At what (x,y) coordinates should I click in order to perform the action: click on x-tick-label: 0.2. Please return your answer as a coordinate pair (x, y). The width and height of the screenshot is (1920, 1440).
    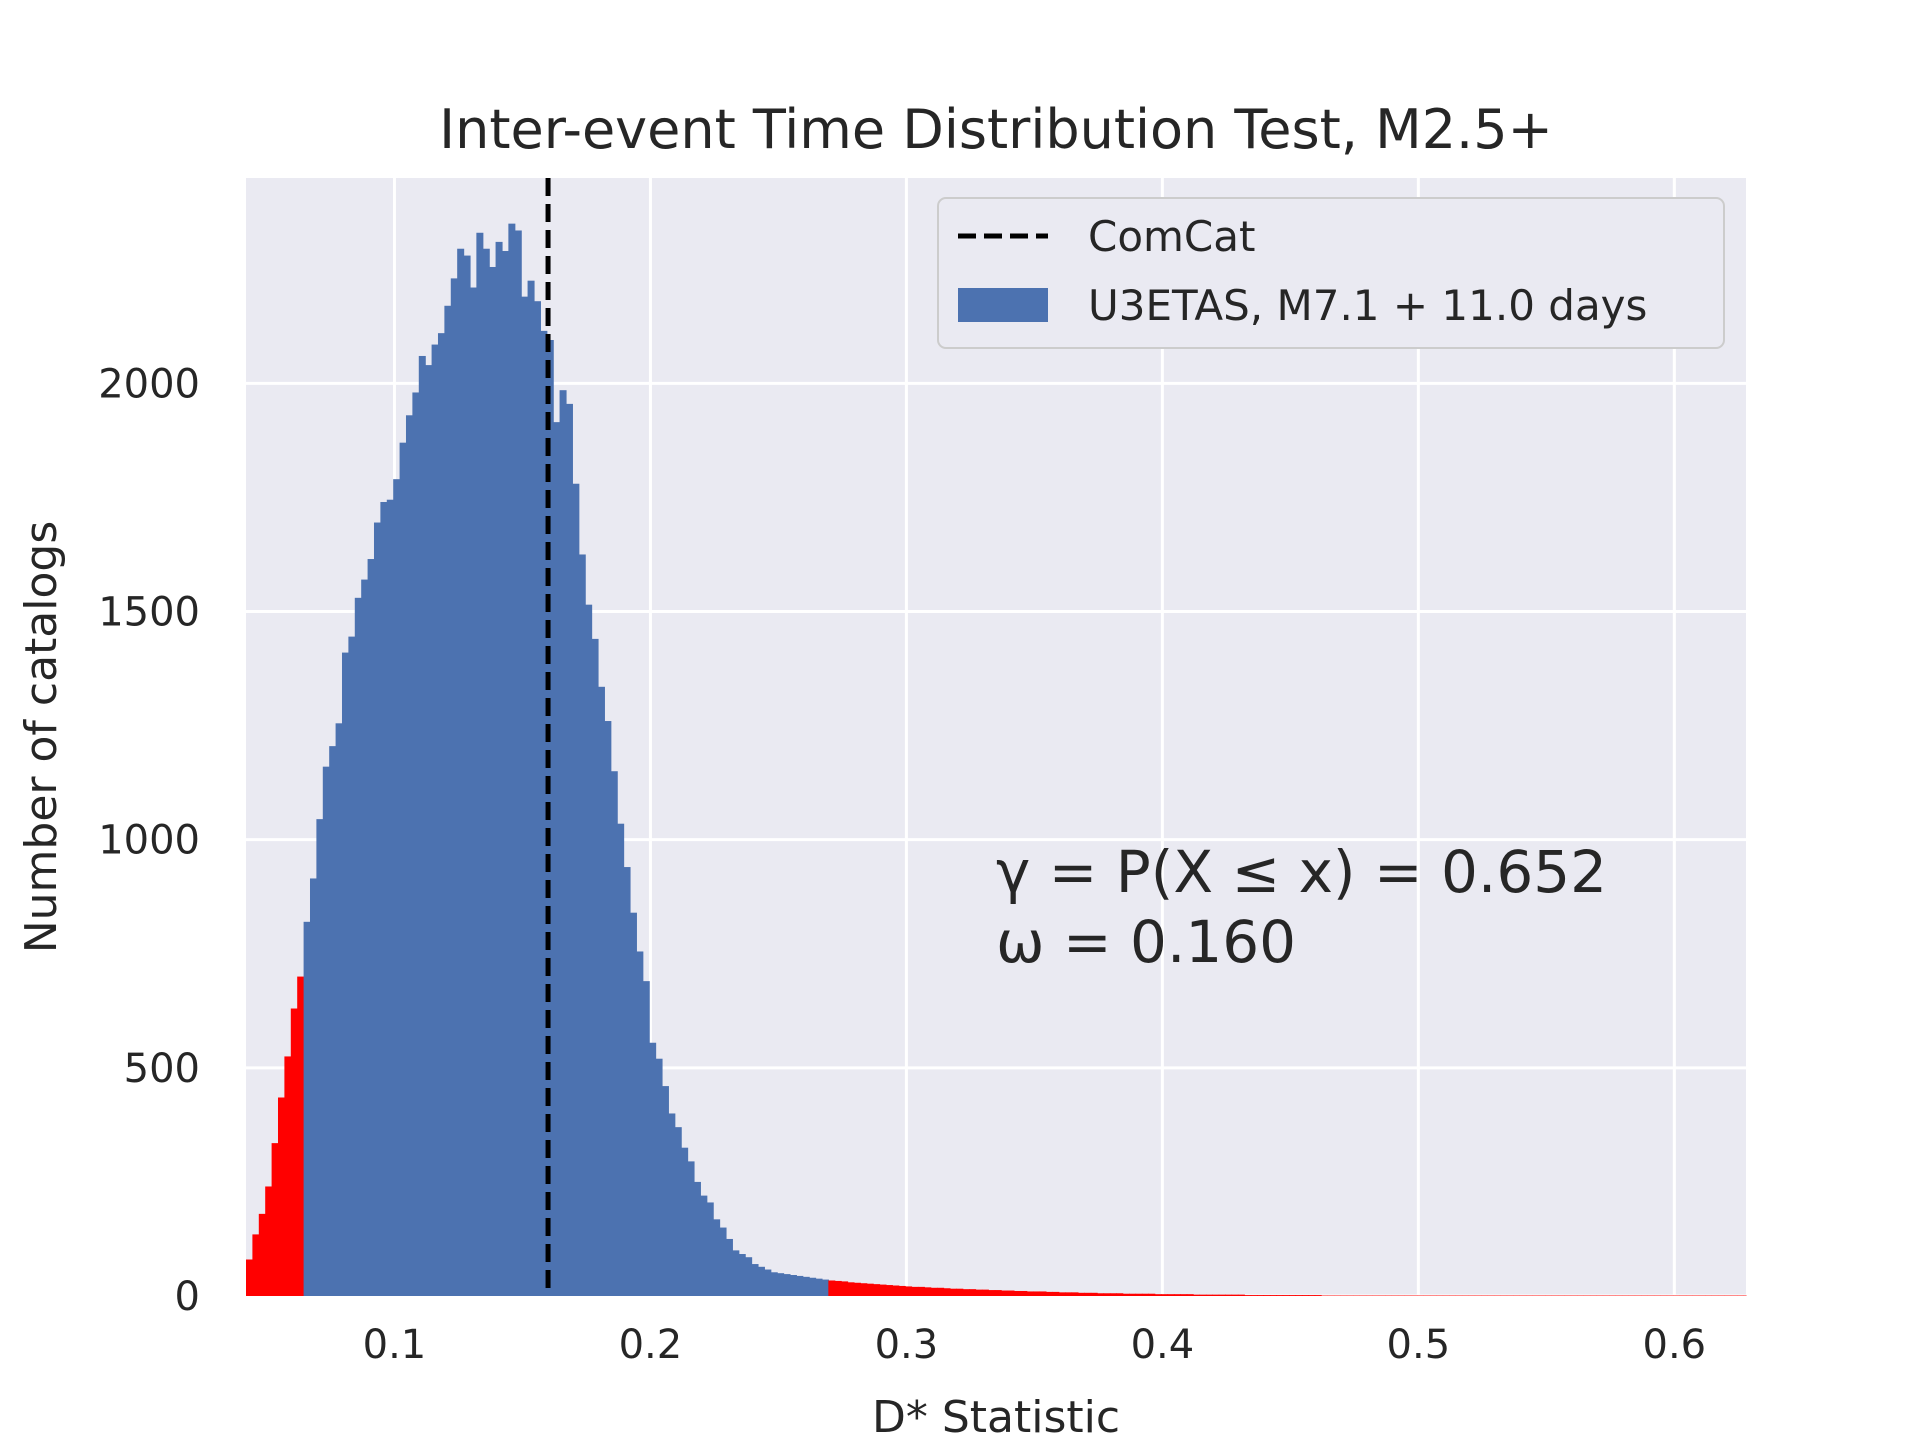
    Looking at the image, I should click on (651, 1345).